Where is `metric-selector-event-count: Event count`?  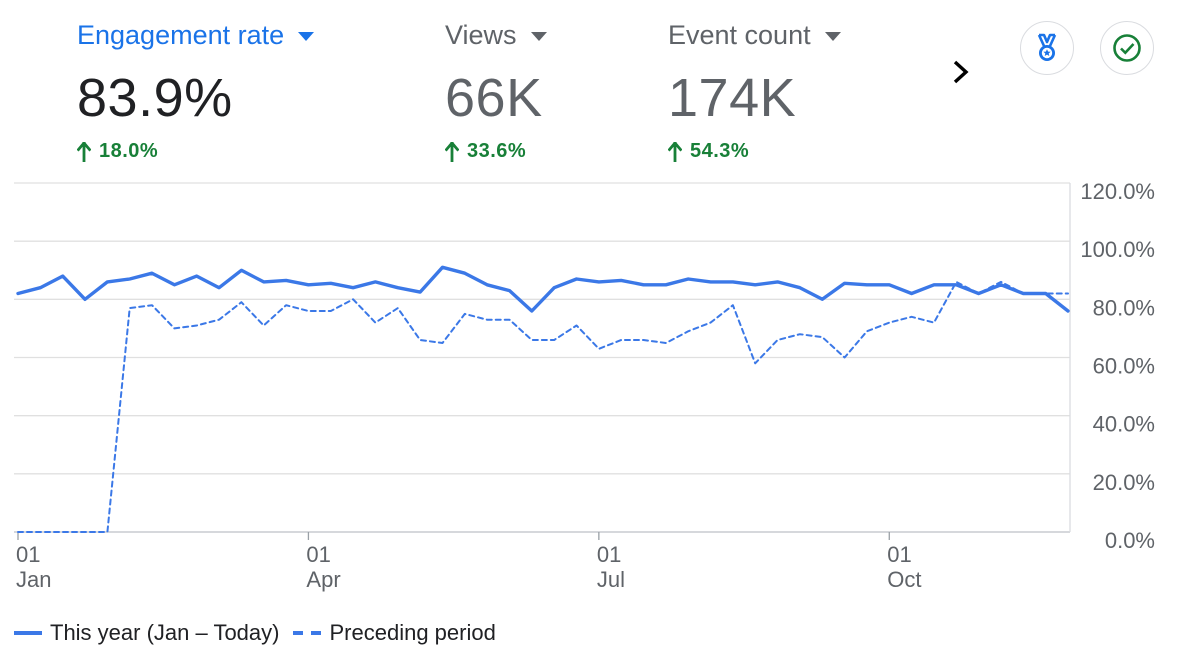 metric-selector-event-count: Event count is located at coordinates (754, 35).